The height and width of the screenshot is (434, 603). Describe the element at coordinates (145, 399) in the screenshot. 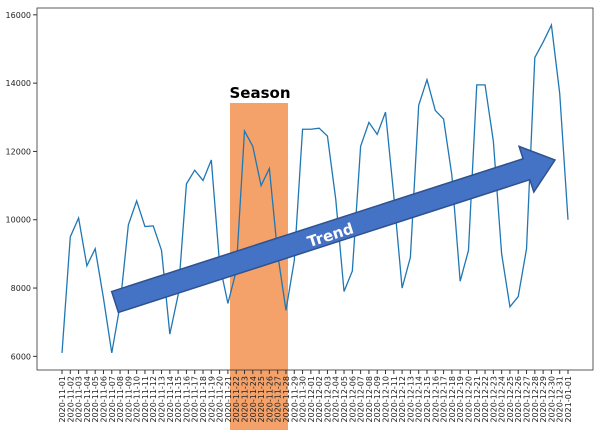

I see `x-tick-label: 2020-11-11` at that location.